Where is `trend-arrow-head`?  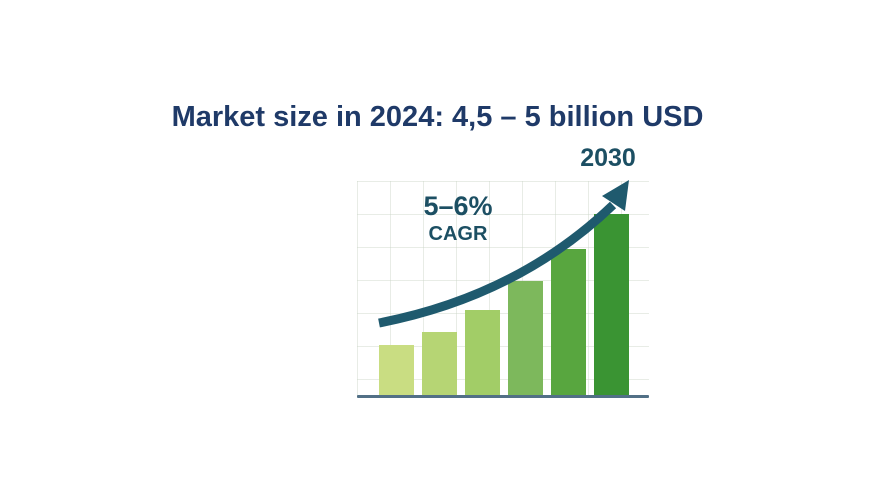
trend-arrow-head is located at coordinates (615, 195).